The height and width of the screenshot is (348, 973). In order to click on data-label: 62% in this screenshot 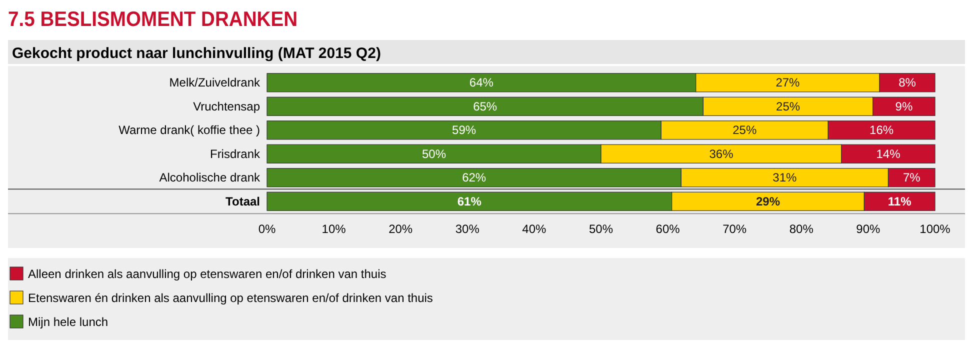, I will do `click(474, 177)`.